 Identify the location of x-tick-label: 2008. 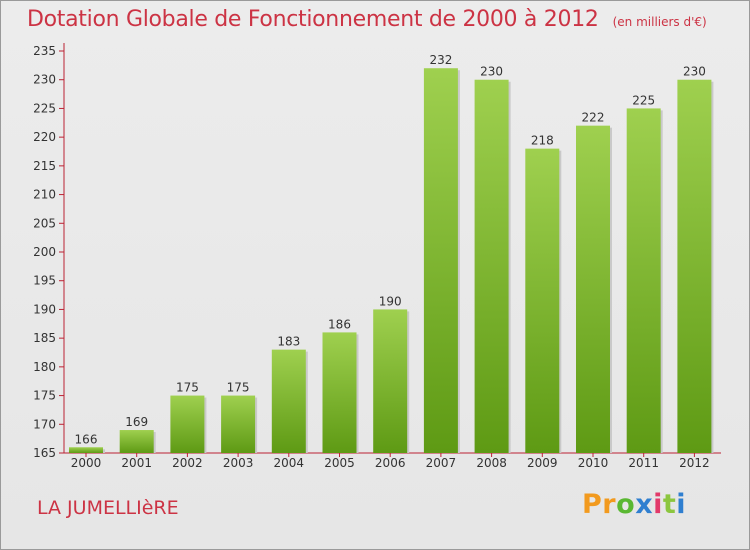
(491, 463).